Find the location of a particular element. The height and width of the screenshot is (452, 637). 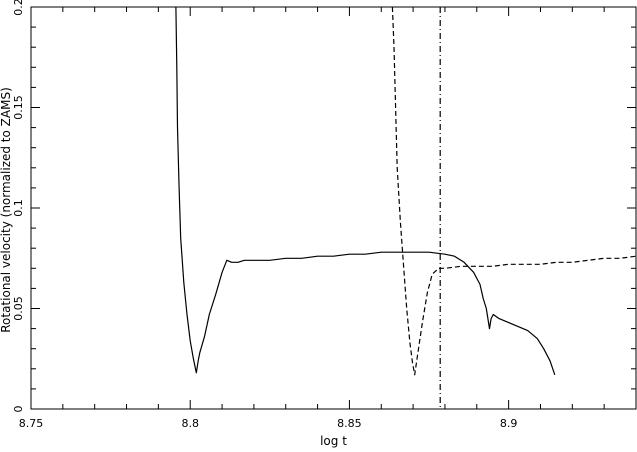

x-tick-label: 8.9 is located at coordinates (509, 423).